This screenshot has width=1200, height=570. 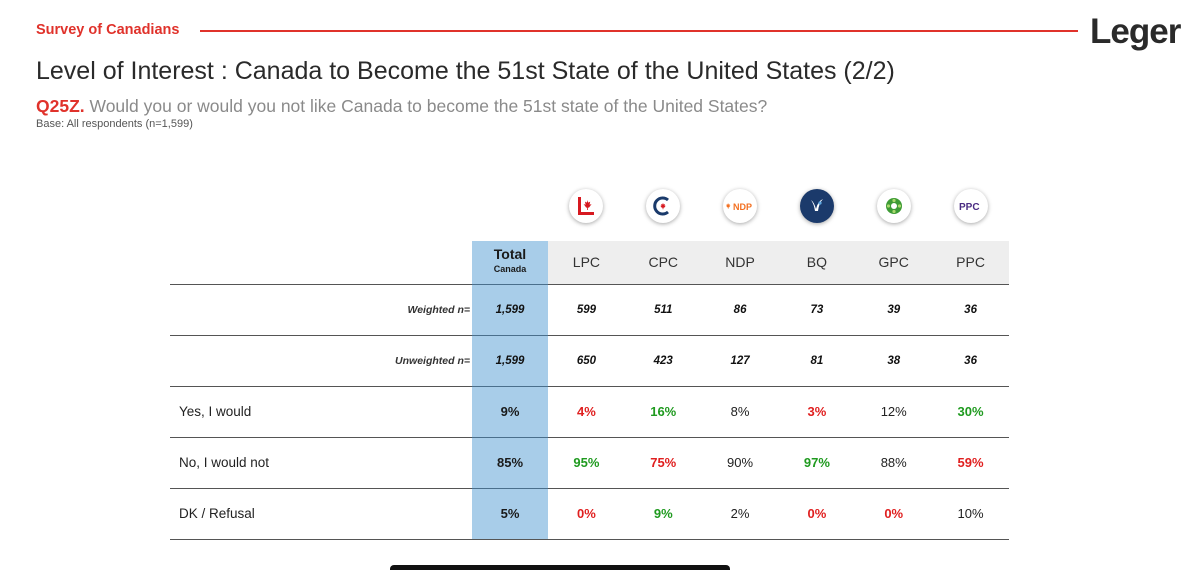 I want to click on value-cell-cpc: 511, so click(x=663, y=309).